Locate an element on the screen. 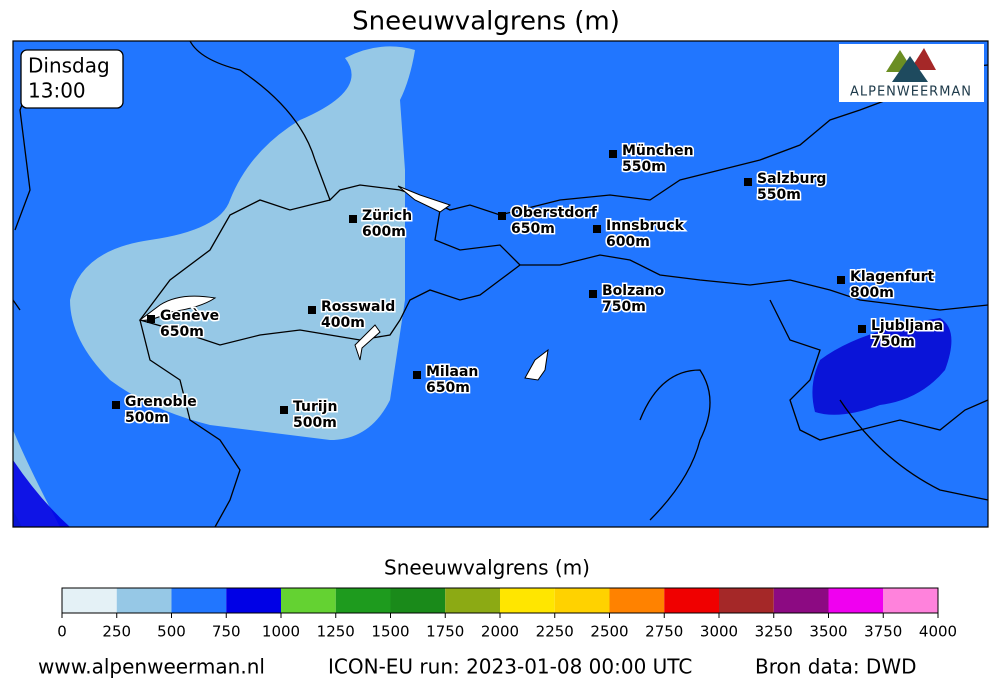 Image resolution: width=1000 pixels, height=691 pixels. colorbar-tick-label: 3750 is located at coordinates (883, 632).